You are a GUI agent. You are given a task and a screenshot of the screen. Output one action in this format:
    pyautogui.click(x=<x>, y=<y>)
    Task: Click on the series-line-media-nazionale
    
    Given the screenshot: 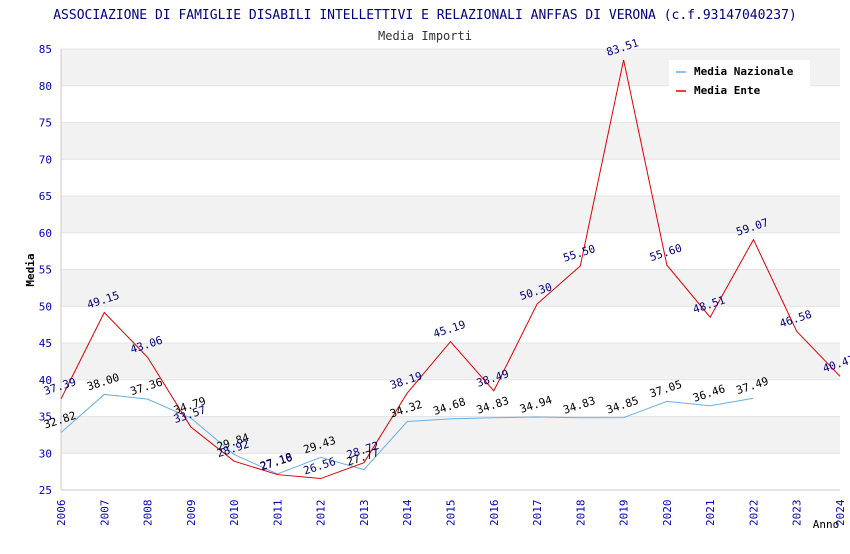 What is the action you would take?
    pyautogui.click(x=407, y=434)
    